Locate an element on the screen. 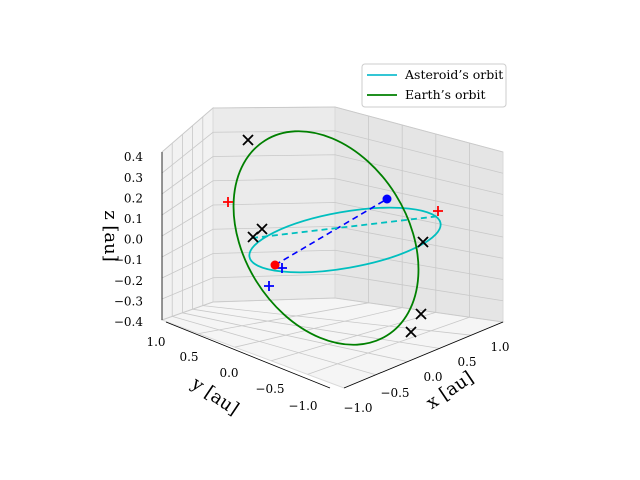 Image resolution: width=640 pixels, height=480 pixels. z-tick-label: 0.4 is located at coordinates (133, 157).